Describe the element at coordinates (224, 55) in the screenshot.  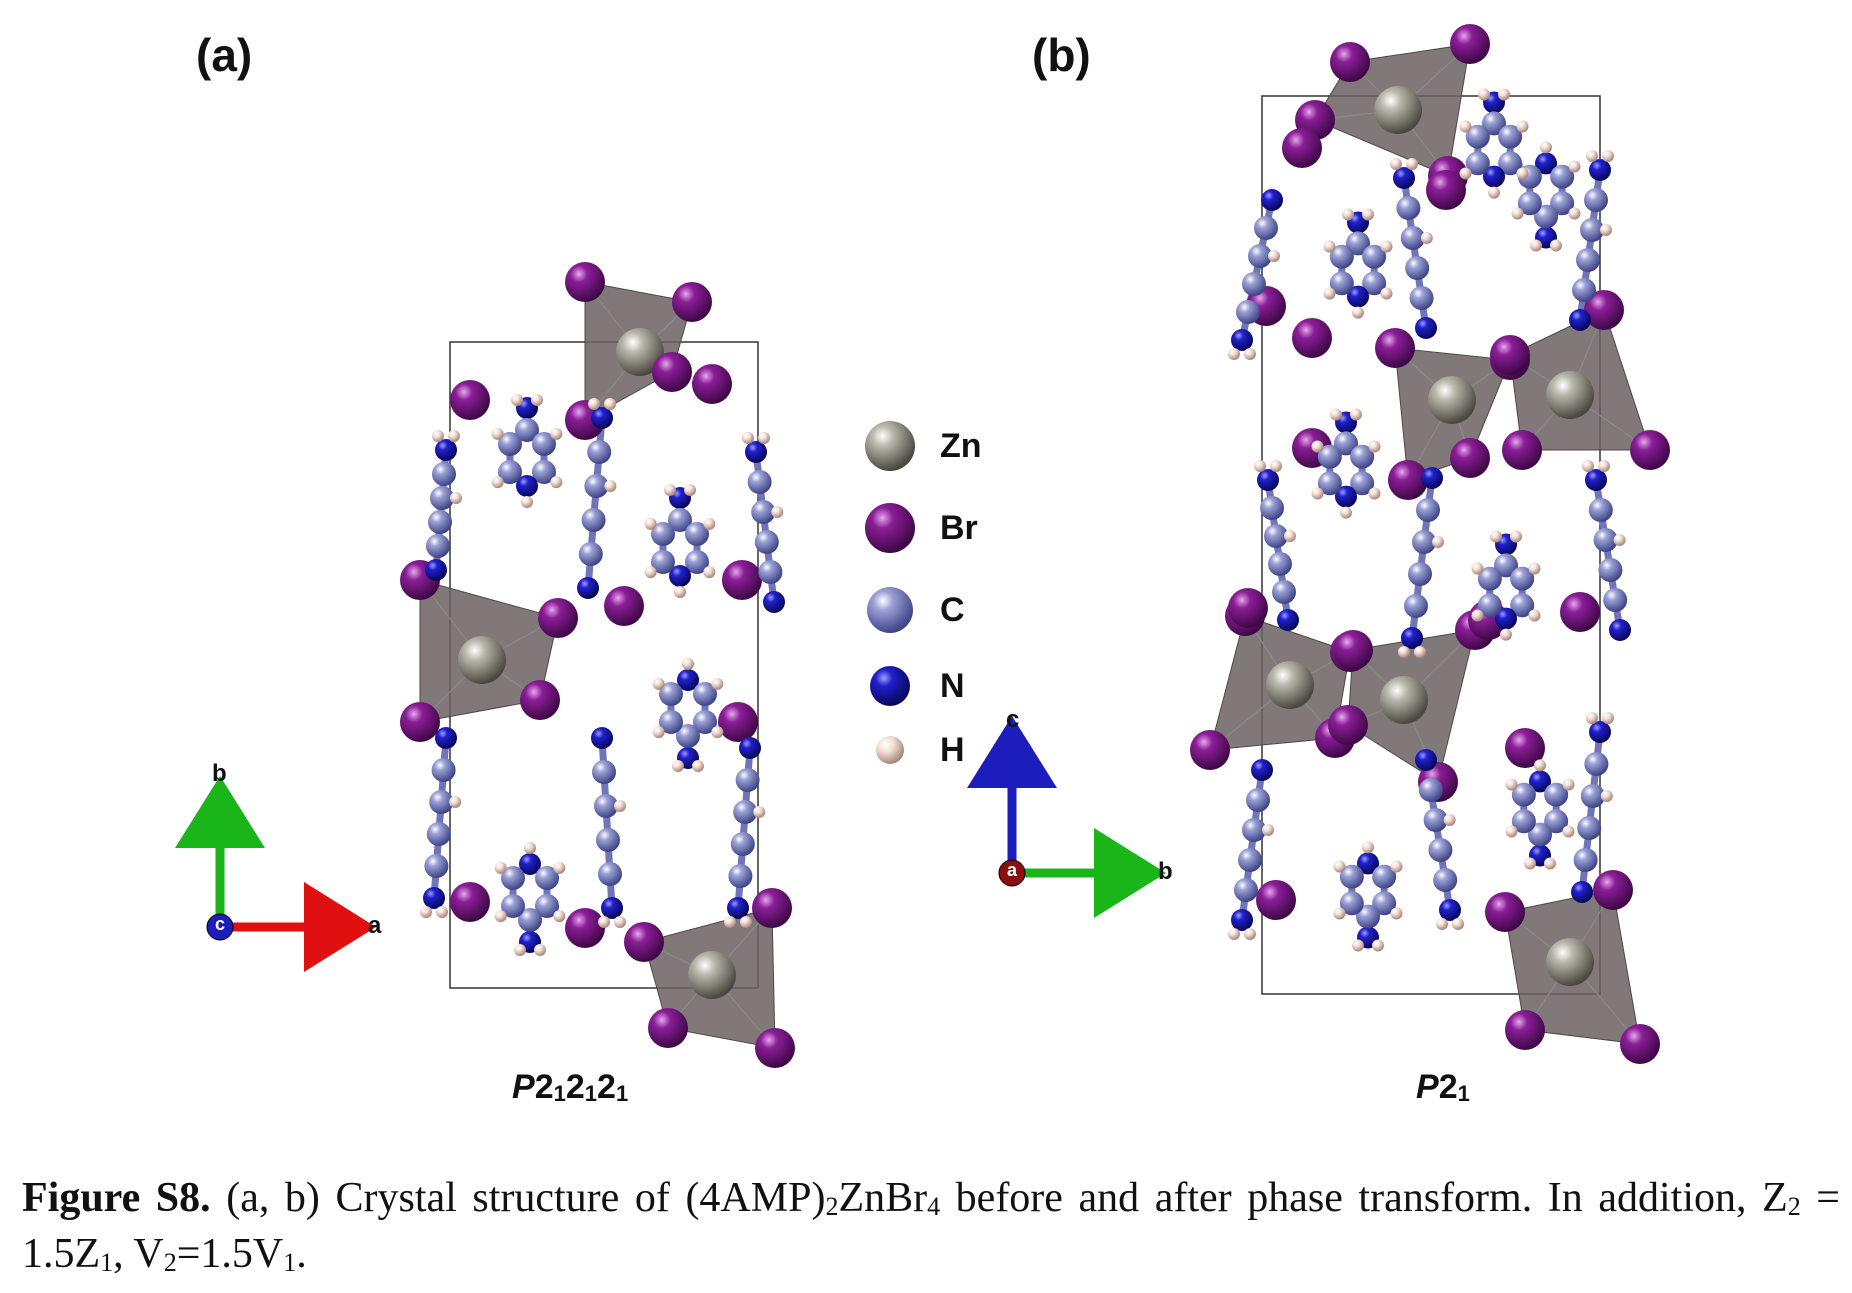
I see `panel-label-a: (a)` at that location.